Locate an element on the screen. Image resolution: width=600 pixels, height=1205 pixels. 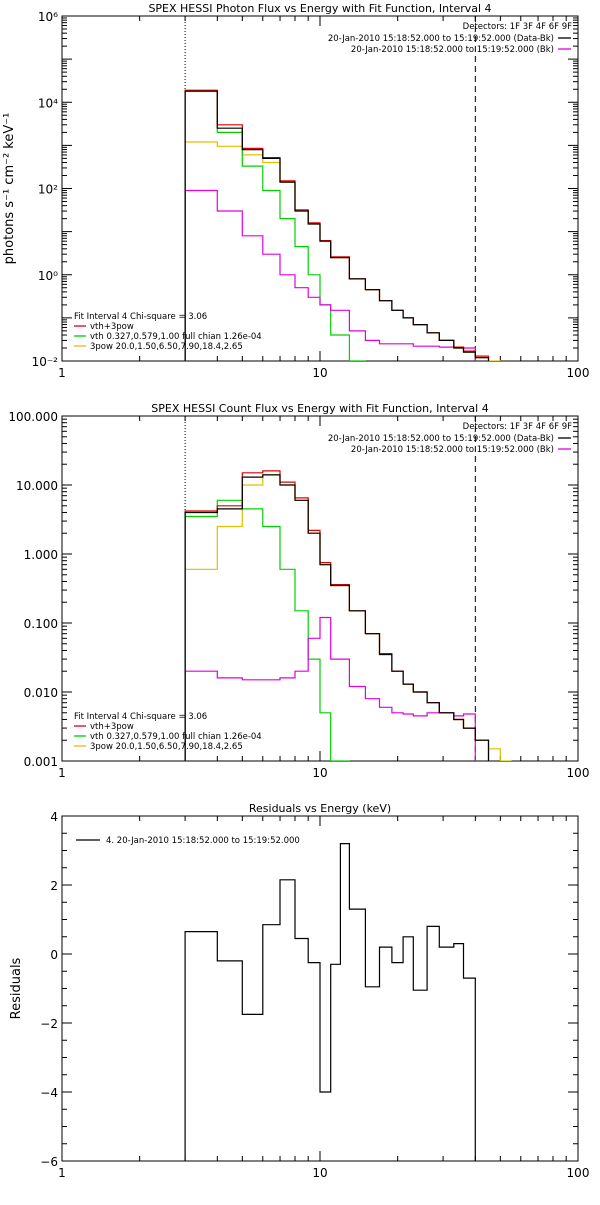
y-axis-label: photons s⁻¹ cm⁻² keV⁻¹ is located at coordinates (9, 189).